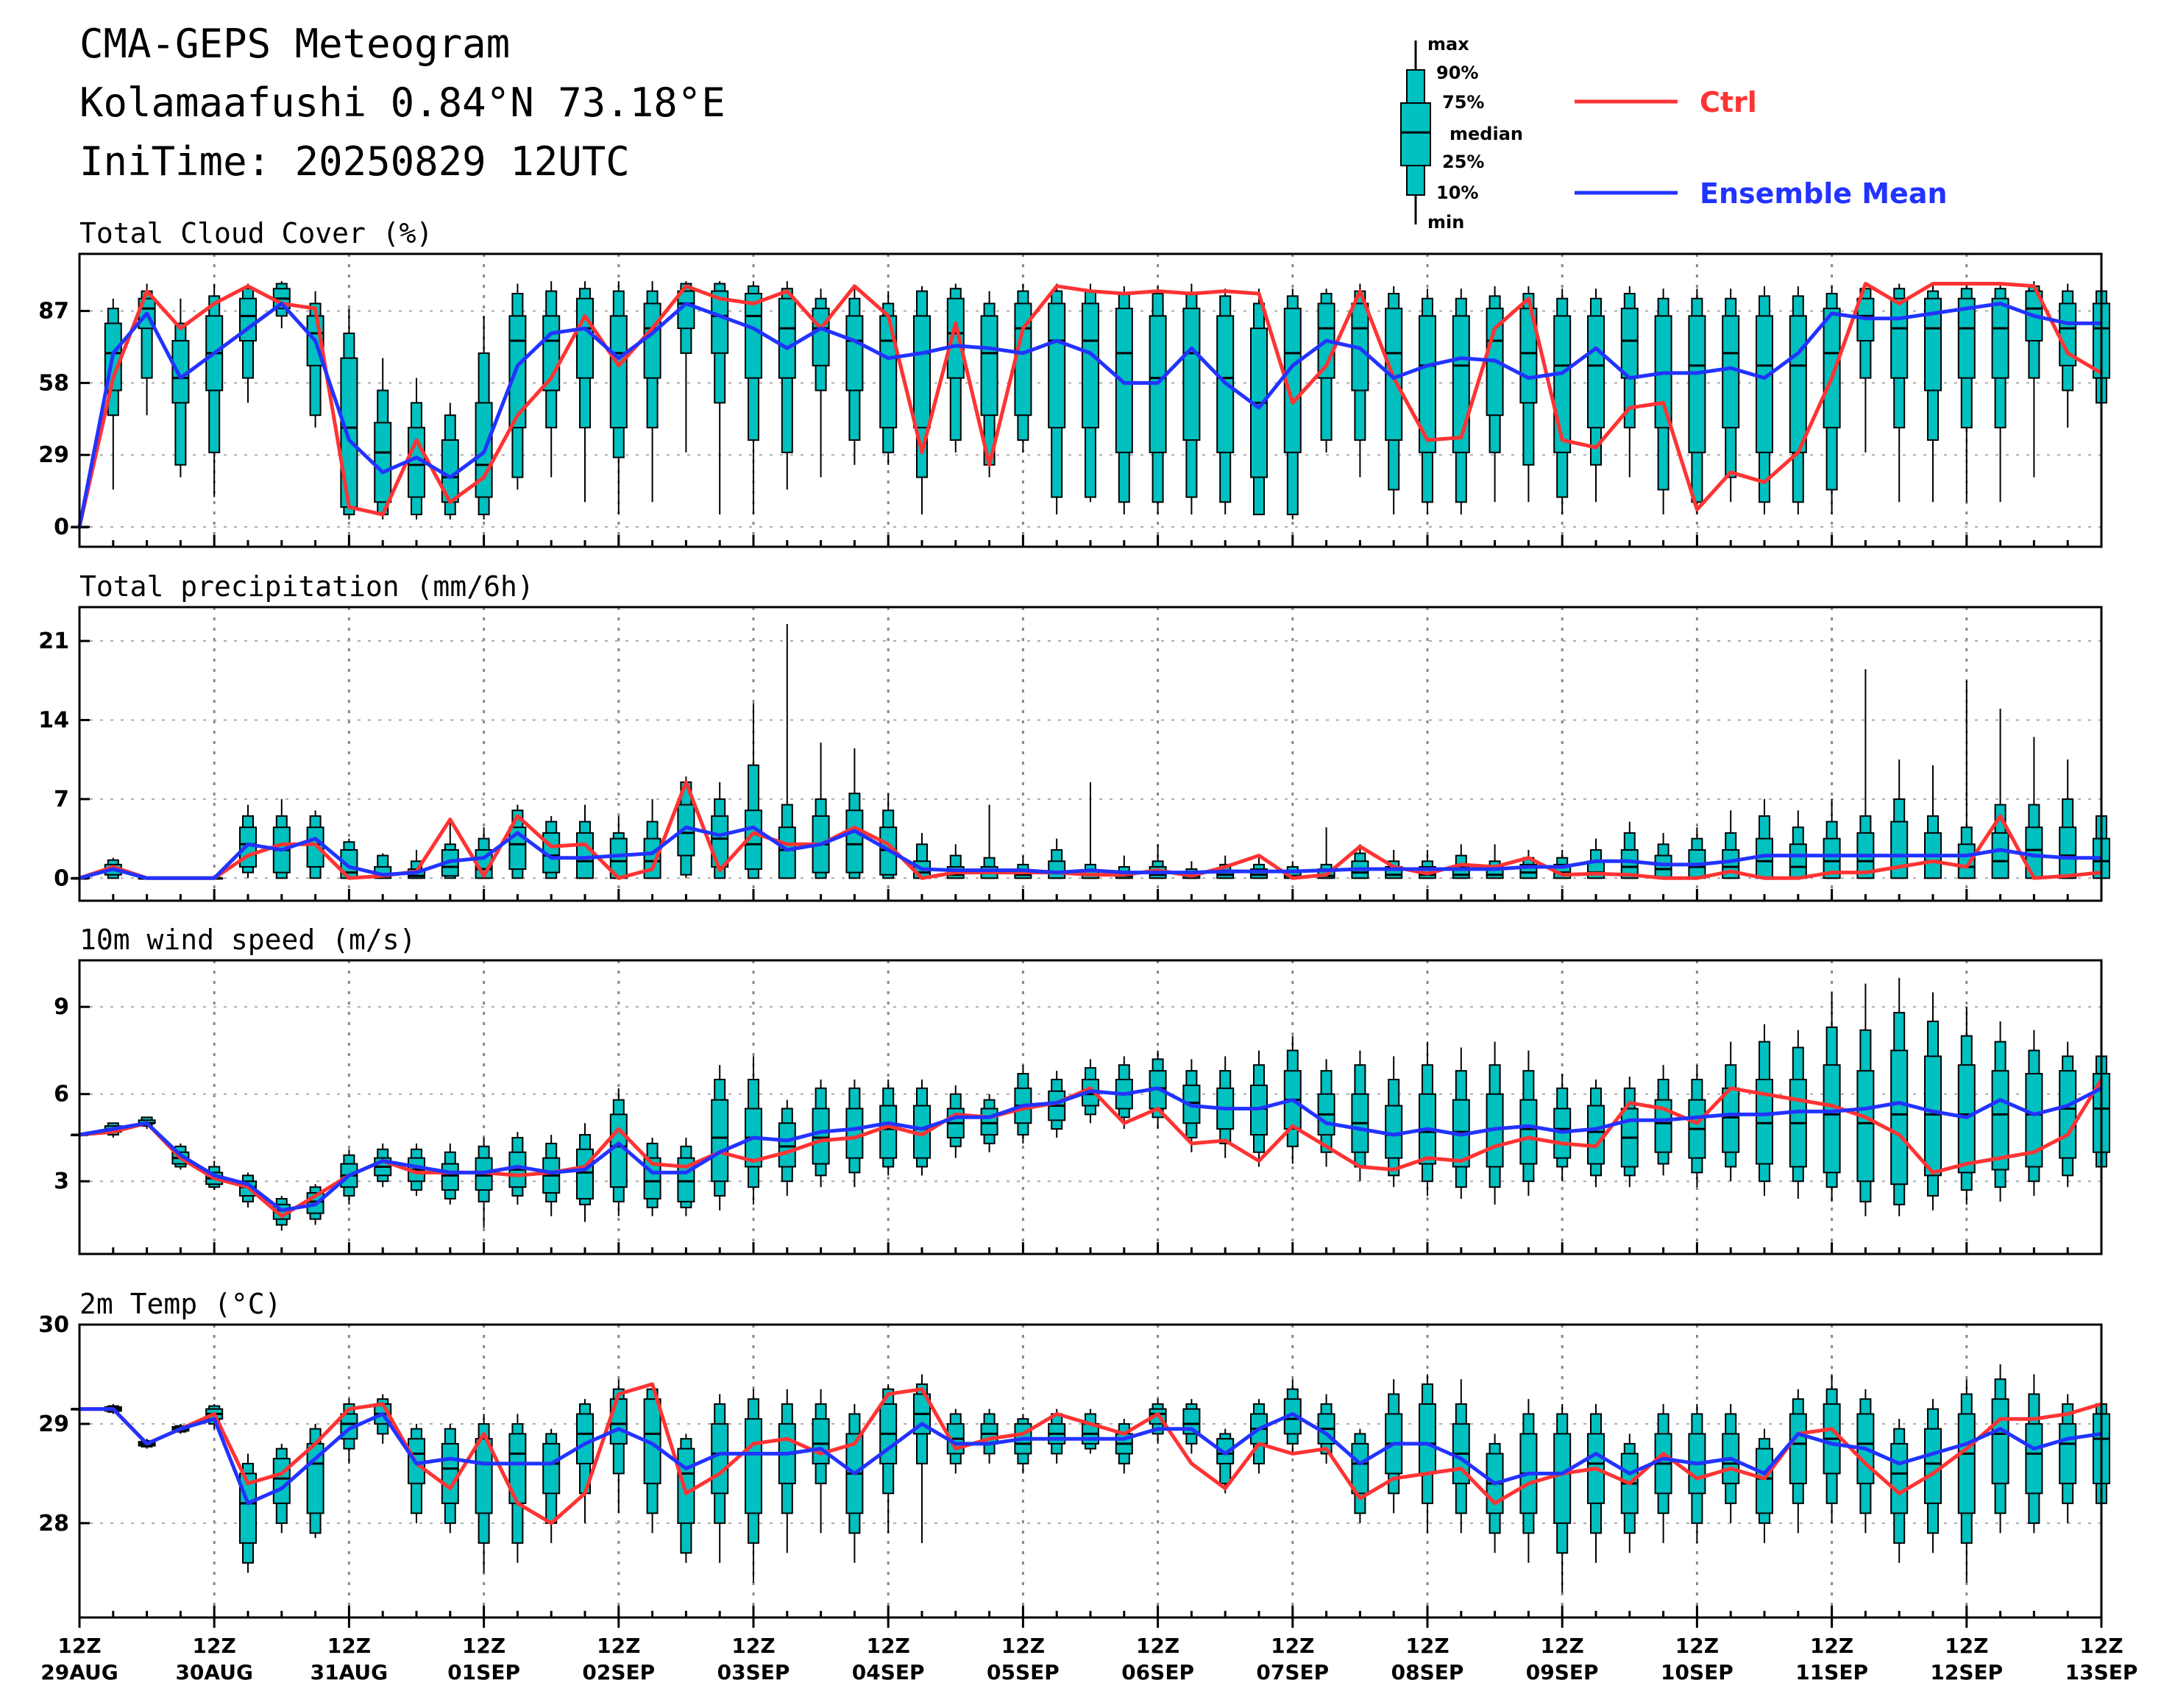 This screenshot has width=2161, height=1708. I want to click on ytick-label: 28, so click(53, 1524).